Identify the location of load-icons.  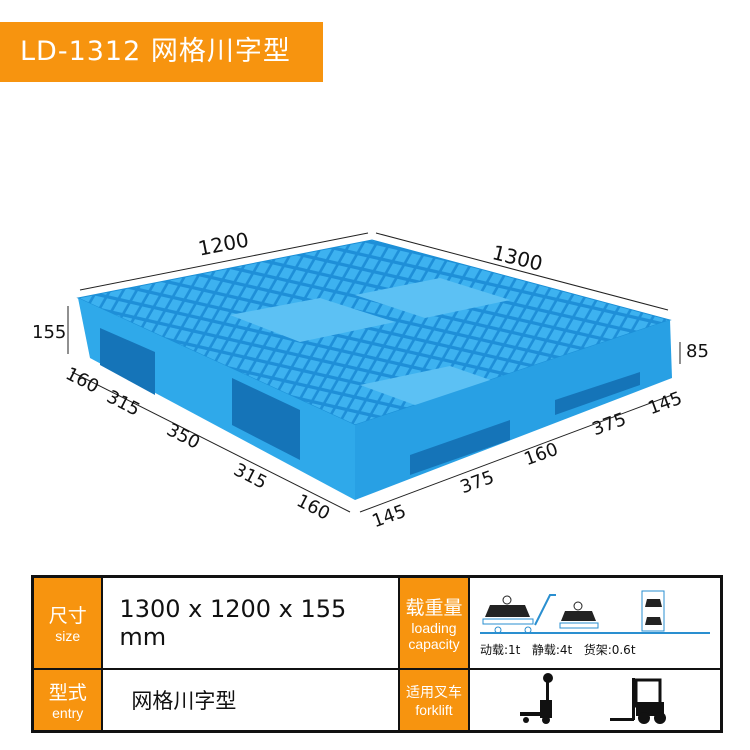
(595, 612).